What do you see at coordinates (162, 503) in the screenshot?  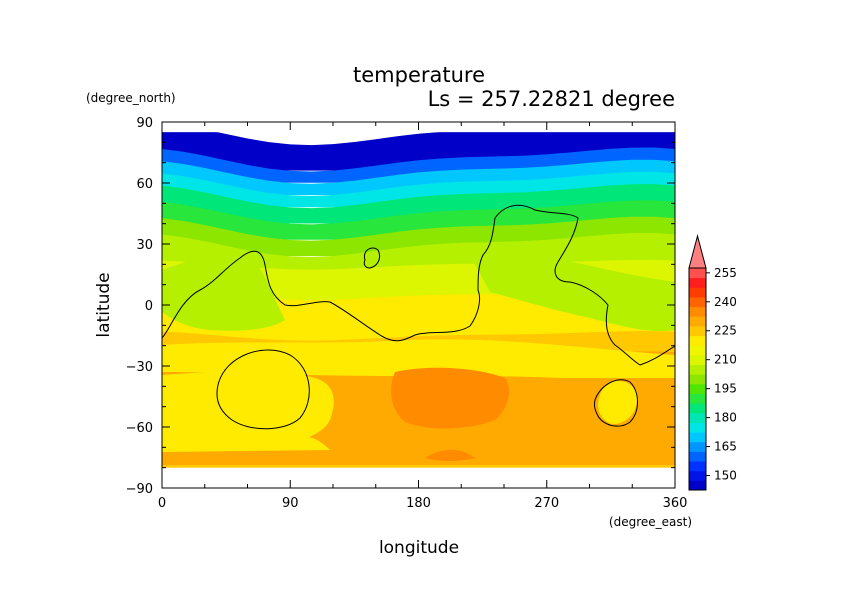 I see `x-tick-label: 0` at bounding box center [162, 503].